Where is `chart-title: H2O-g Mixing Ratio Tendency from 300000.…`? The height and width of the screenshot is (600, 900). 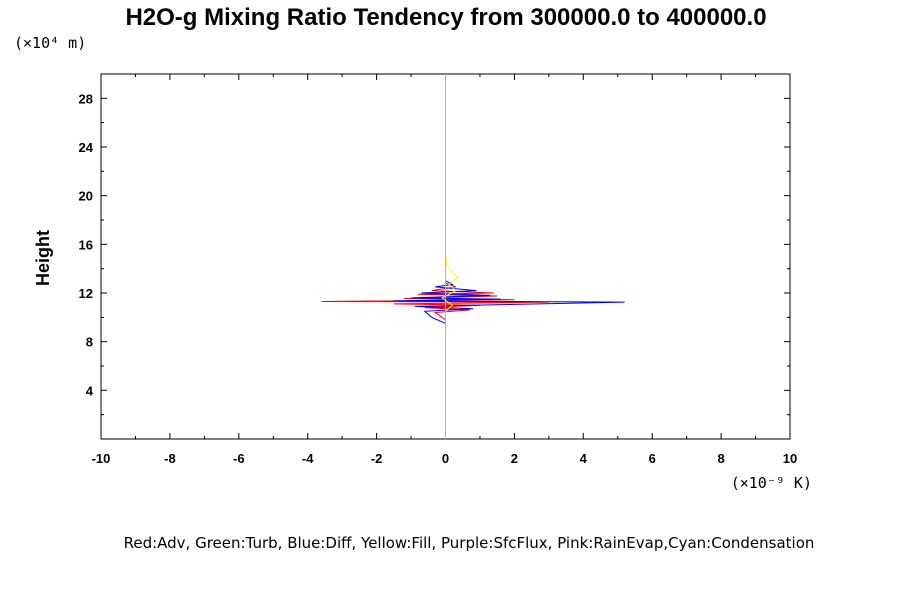 chart-title: H2O-g Mixing Ratio Tendency from 300000.… is located at coordinates (445, 17).